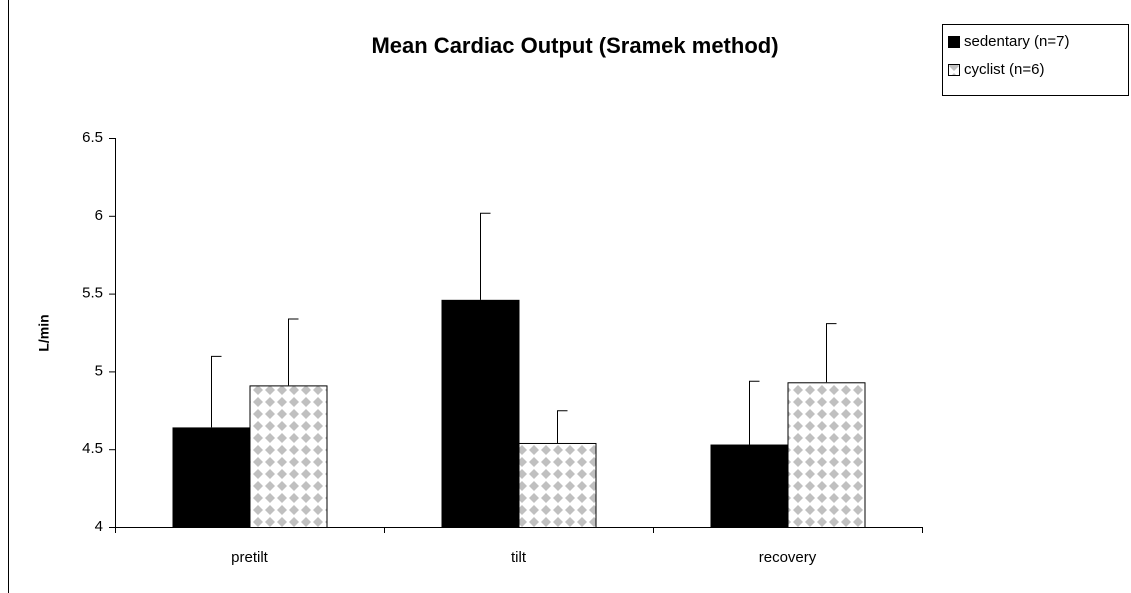  I want to click on y-axis-label: L/min, so click(44, 332).